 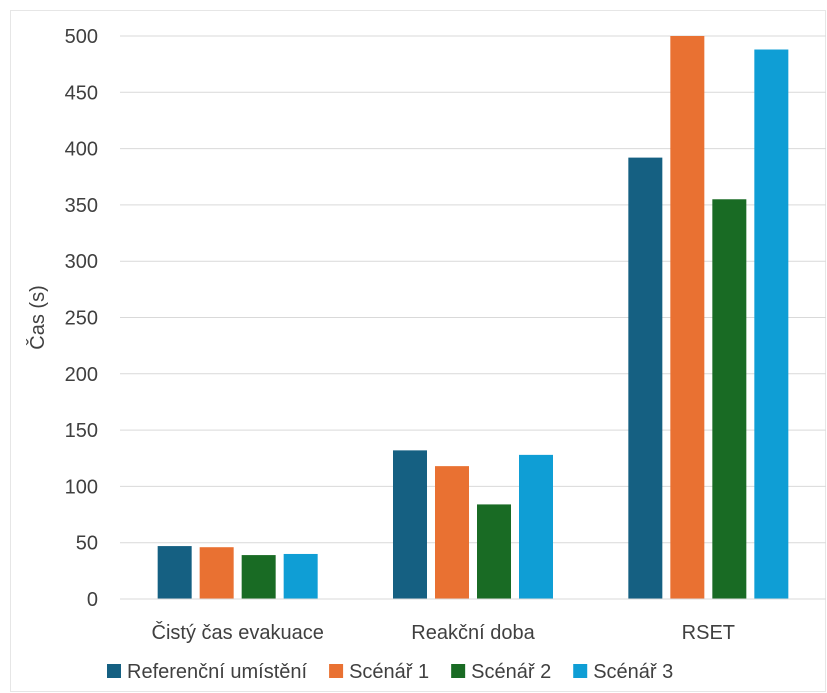 What do you see at coordinates (217, 672) in the screenshot?
I see `legend-label: Referenční umístění` at bounding box center [217, 672].